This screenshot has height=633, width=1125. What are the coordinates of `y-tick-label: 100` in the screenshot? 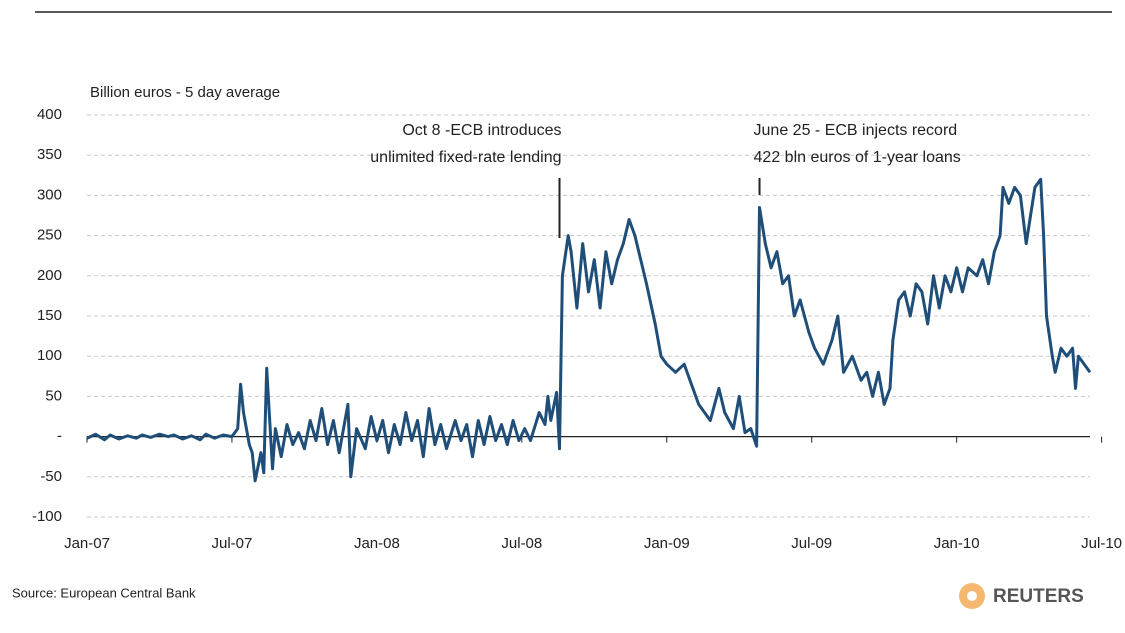 It's located at (49, 355).